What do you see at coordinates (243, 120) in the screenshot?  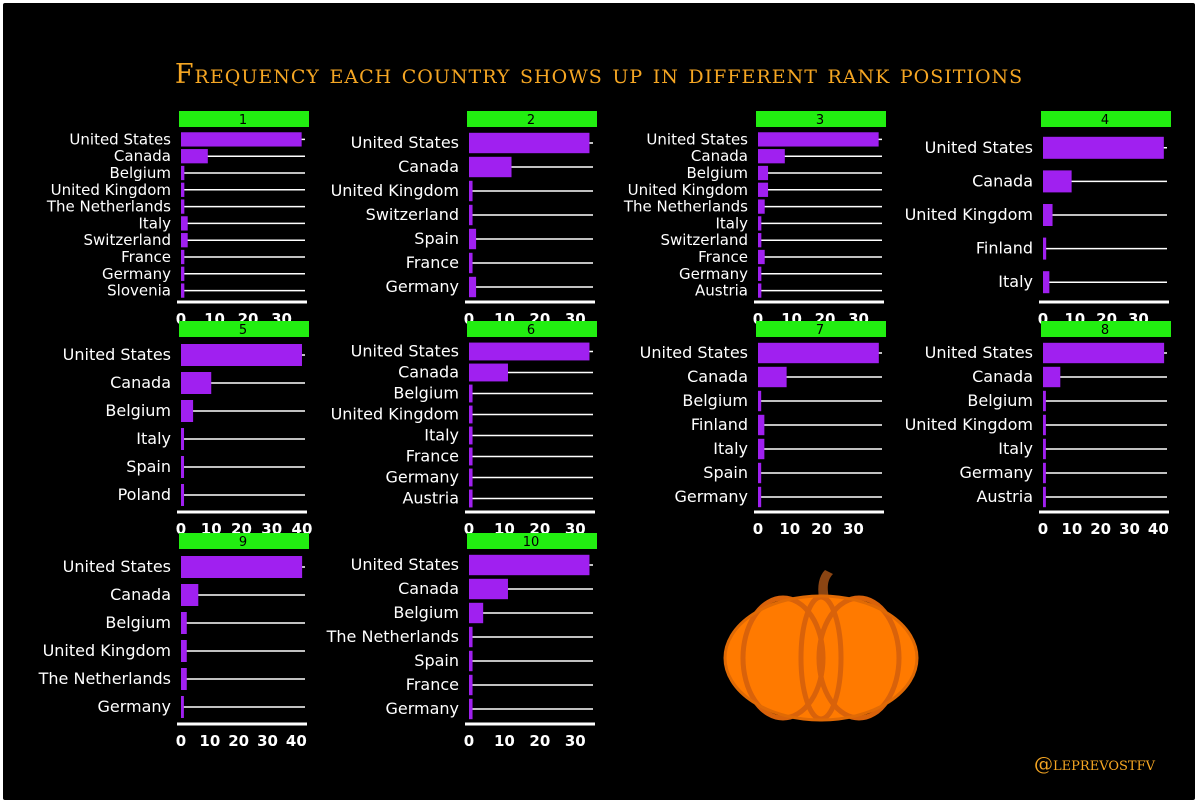 I see `facet-header-label: 1` at bounding box center [243, 120].